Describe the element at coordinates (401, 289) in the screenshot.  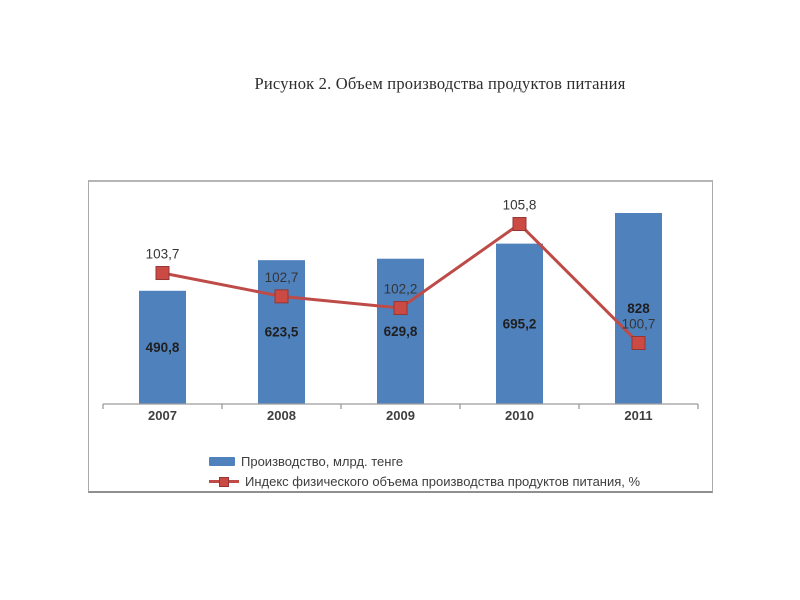
I see `line-value-label-2009: 102,2` at that location.